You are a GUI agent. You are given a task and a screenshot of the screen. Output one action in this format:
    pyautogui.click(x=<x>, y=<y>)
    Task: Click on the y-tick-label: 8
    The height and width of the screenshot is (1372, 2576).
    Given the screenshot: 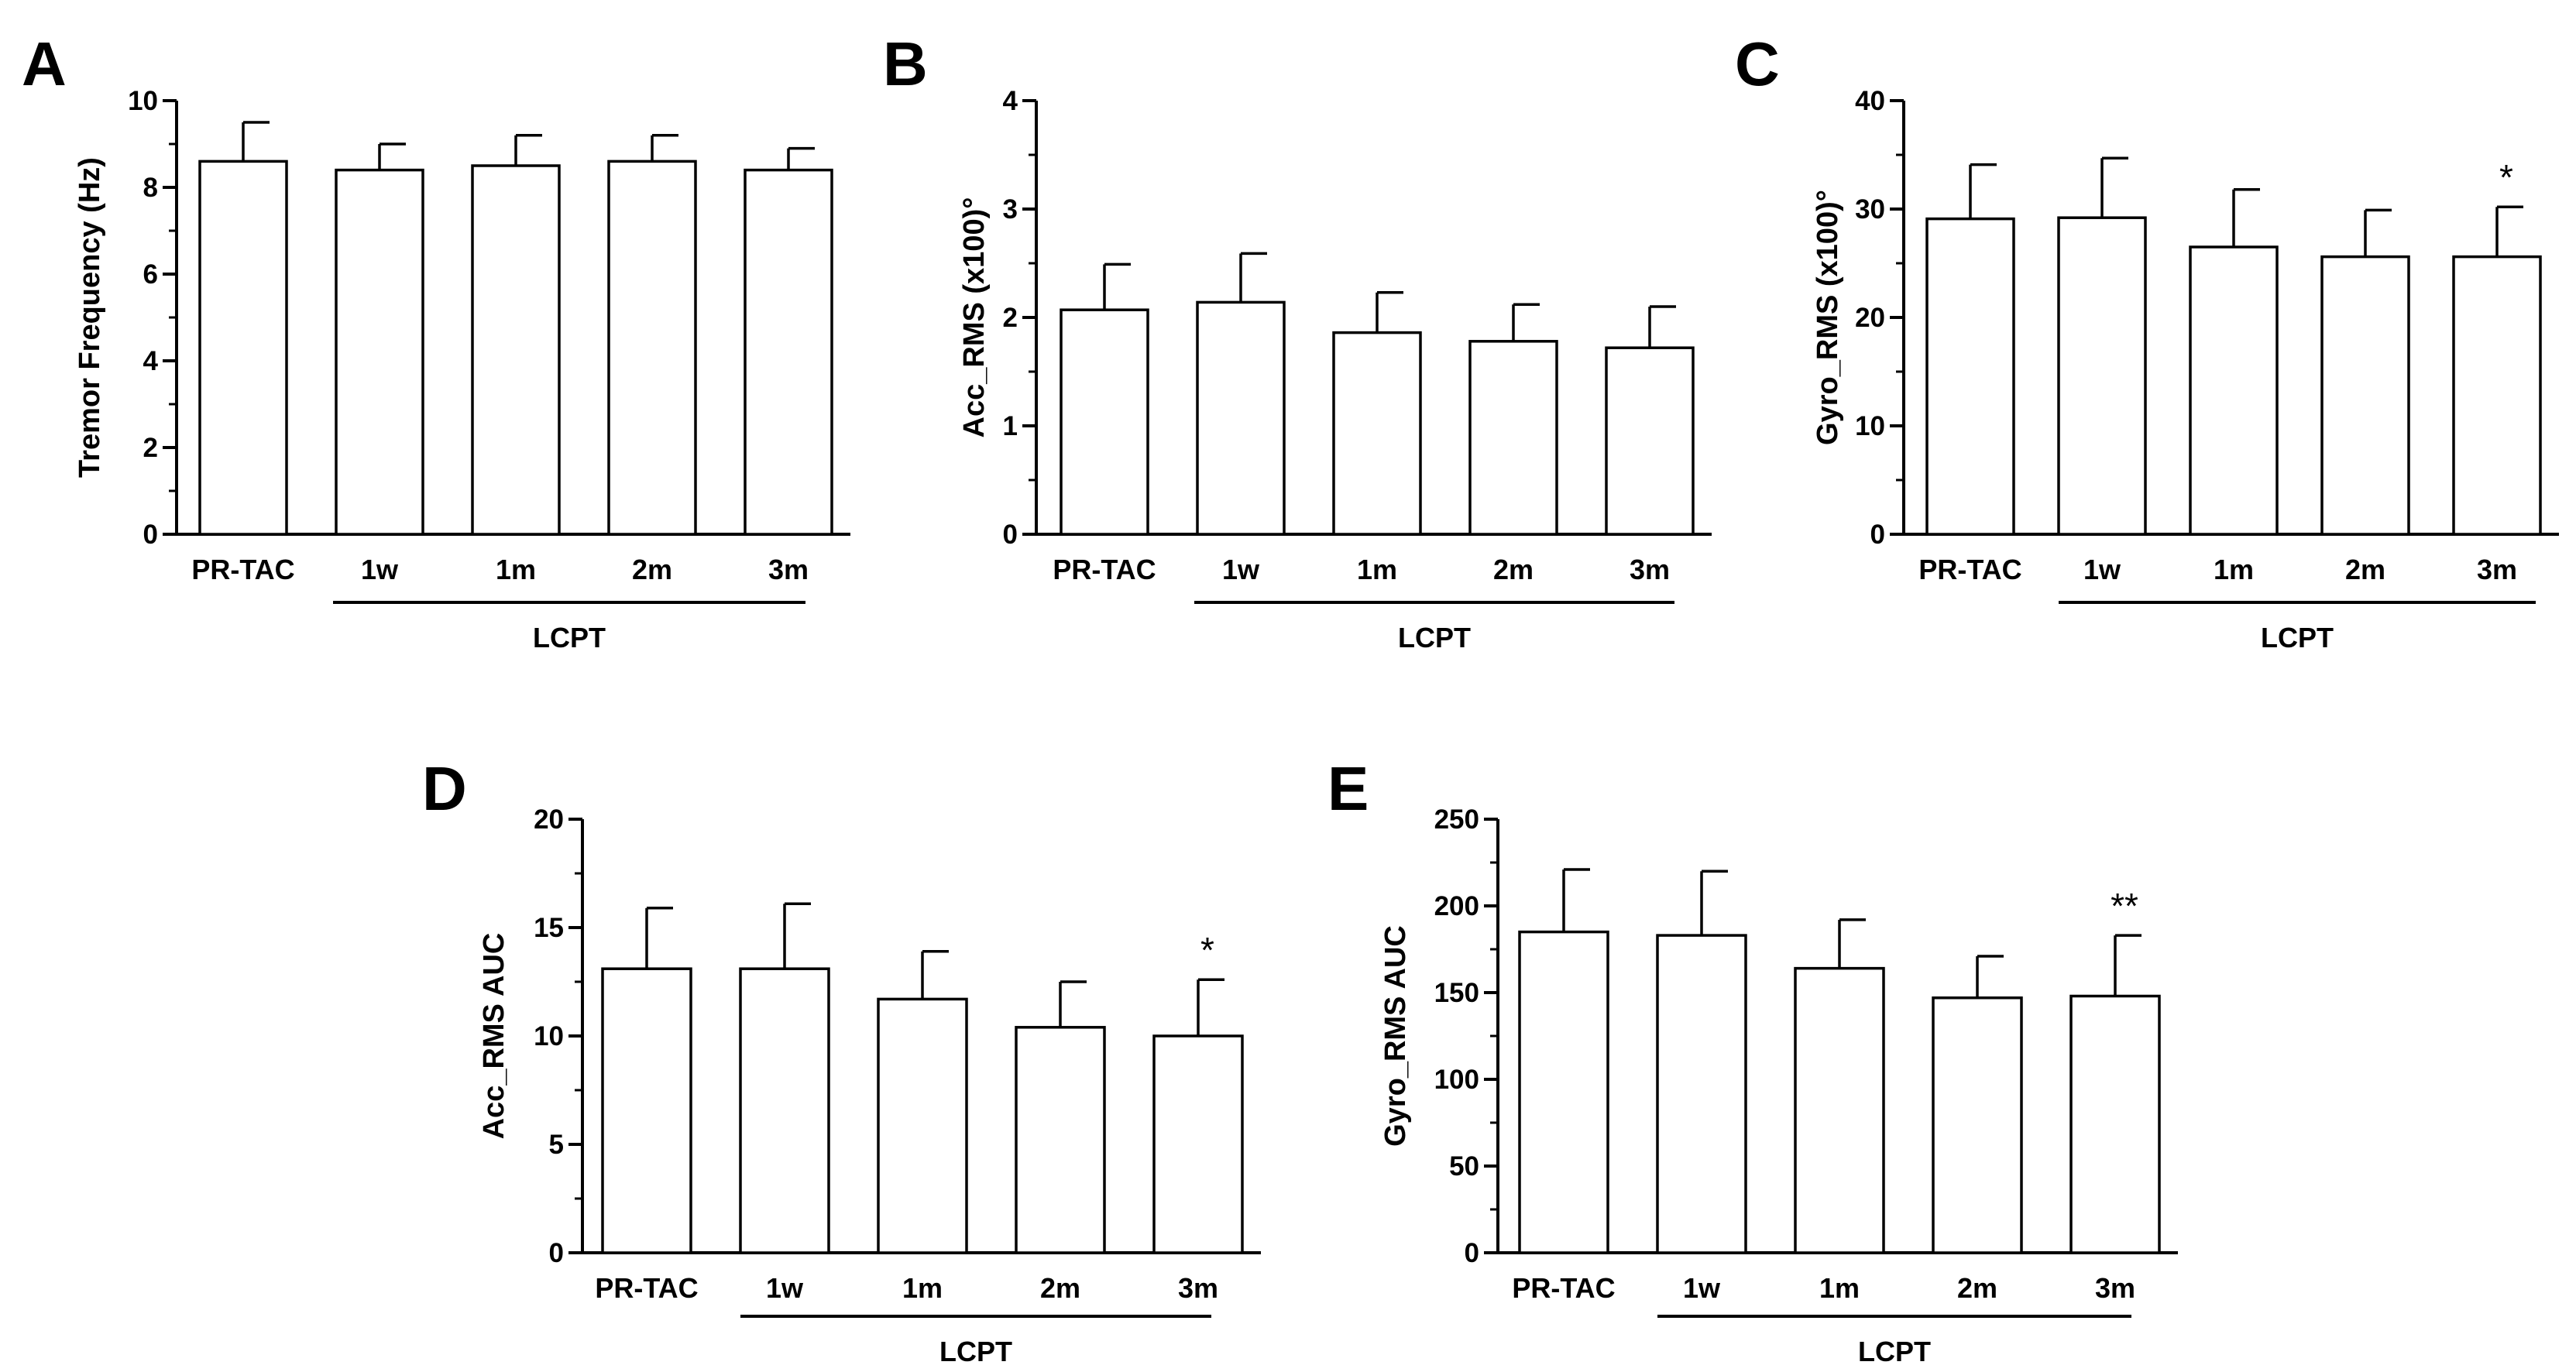 What is the action you would take?
    pyautogui.click(x=150, y=188)
    